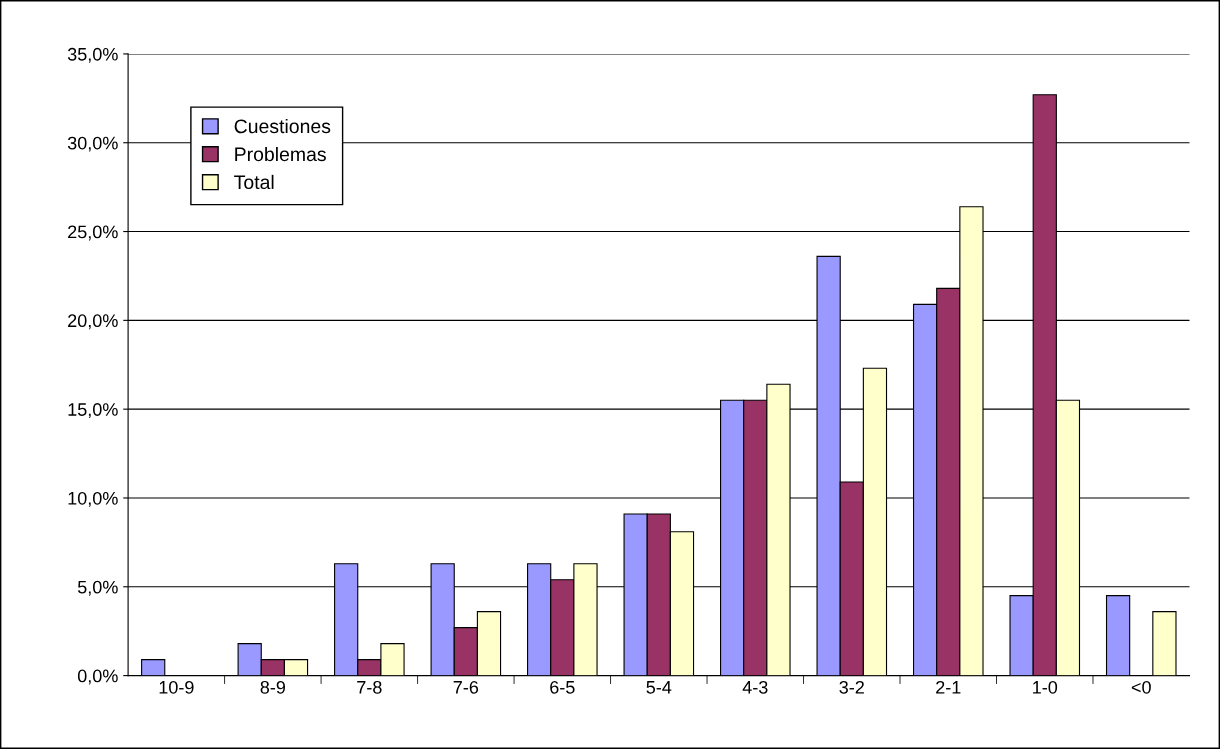 This screenshot has height=749, width=1220. I want to click on legend-label: Problemas, so click(280, 154).